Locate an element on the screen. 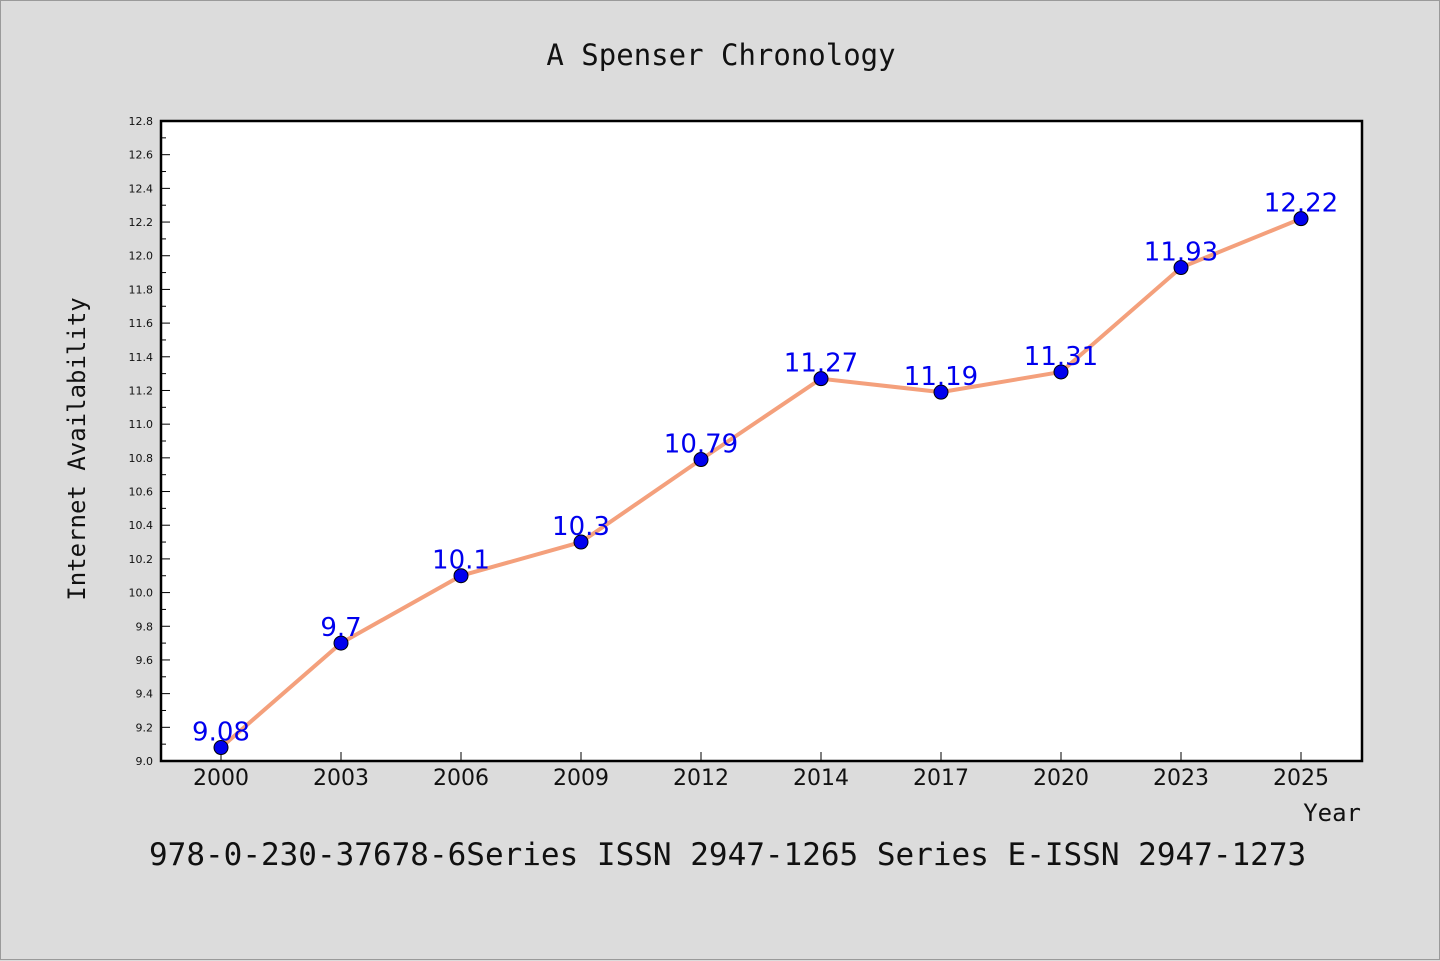  x-tick-label: 2014 is located at coordinates (821, 778).